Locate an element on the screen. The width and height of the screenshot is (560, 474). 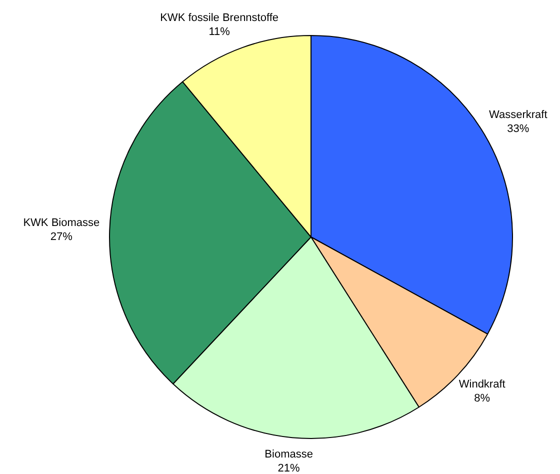
data-label: 27% is located at coordinates (61, 236).